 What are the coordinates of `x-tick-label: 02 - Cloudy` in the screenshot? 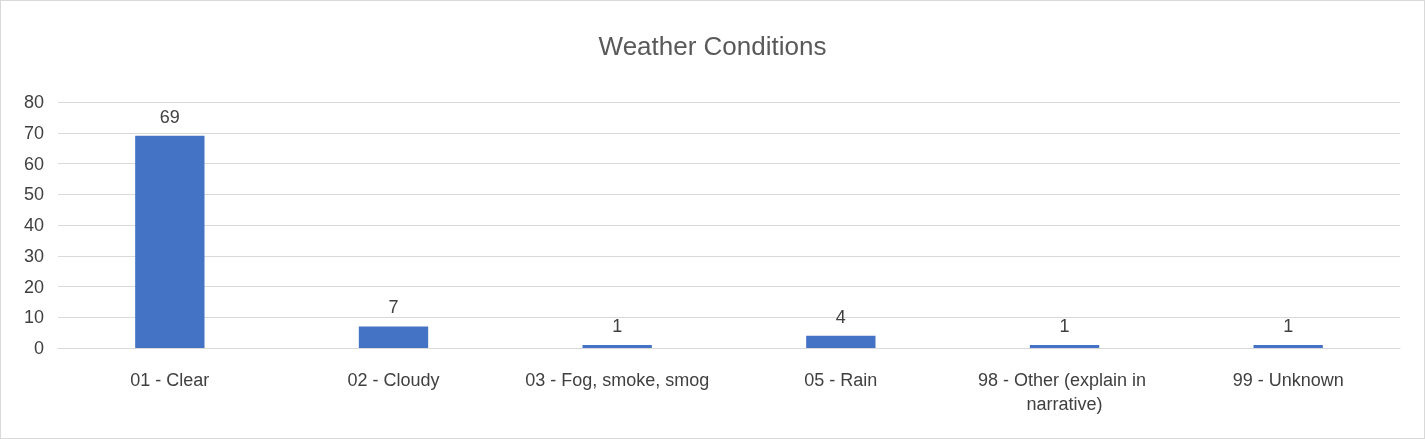 It's located at (393, 380).